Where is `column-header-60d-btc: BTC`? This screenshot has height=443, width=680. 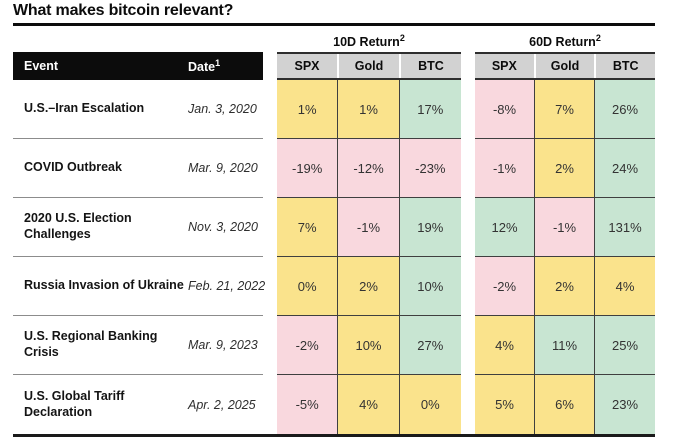 column-header-60d-btc: BTC is located at coordinates (626, 66).